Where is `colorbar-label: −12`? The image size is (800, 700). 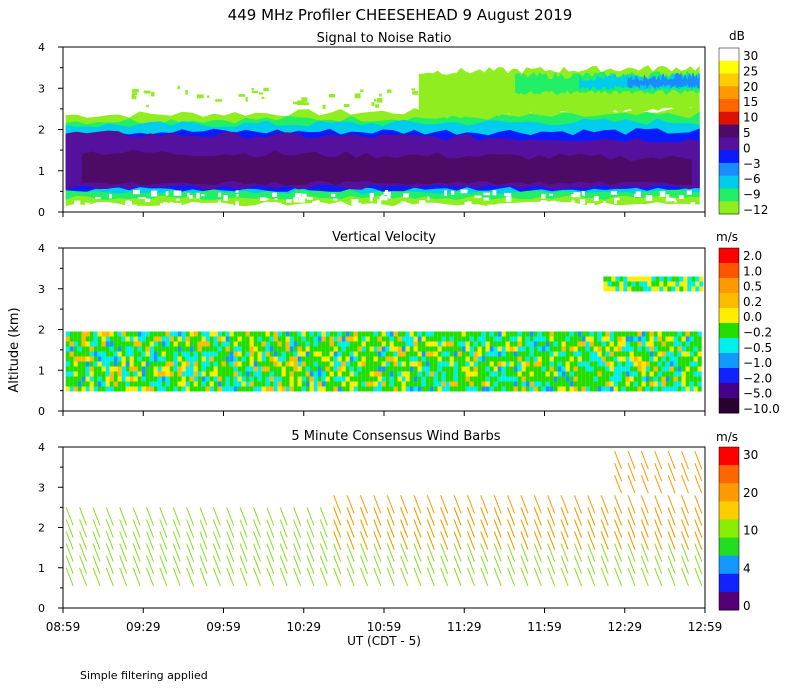 colorbar-label: −12 is located at coordinates (755, 210).